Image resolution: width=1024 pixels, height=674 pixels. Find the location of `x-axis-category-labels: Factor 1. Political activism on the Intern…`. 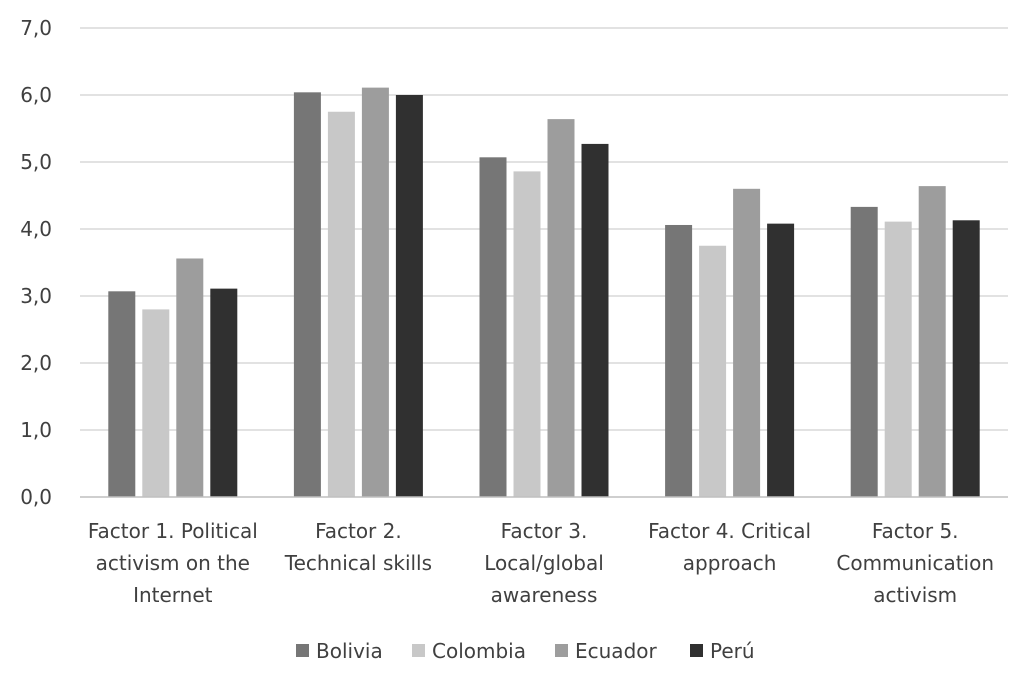

x-axis-category-labels: Factor 1. Political activism on the Intern… is located at coordinates (541, 563).